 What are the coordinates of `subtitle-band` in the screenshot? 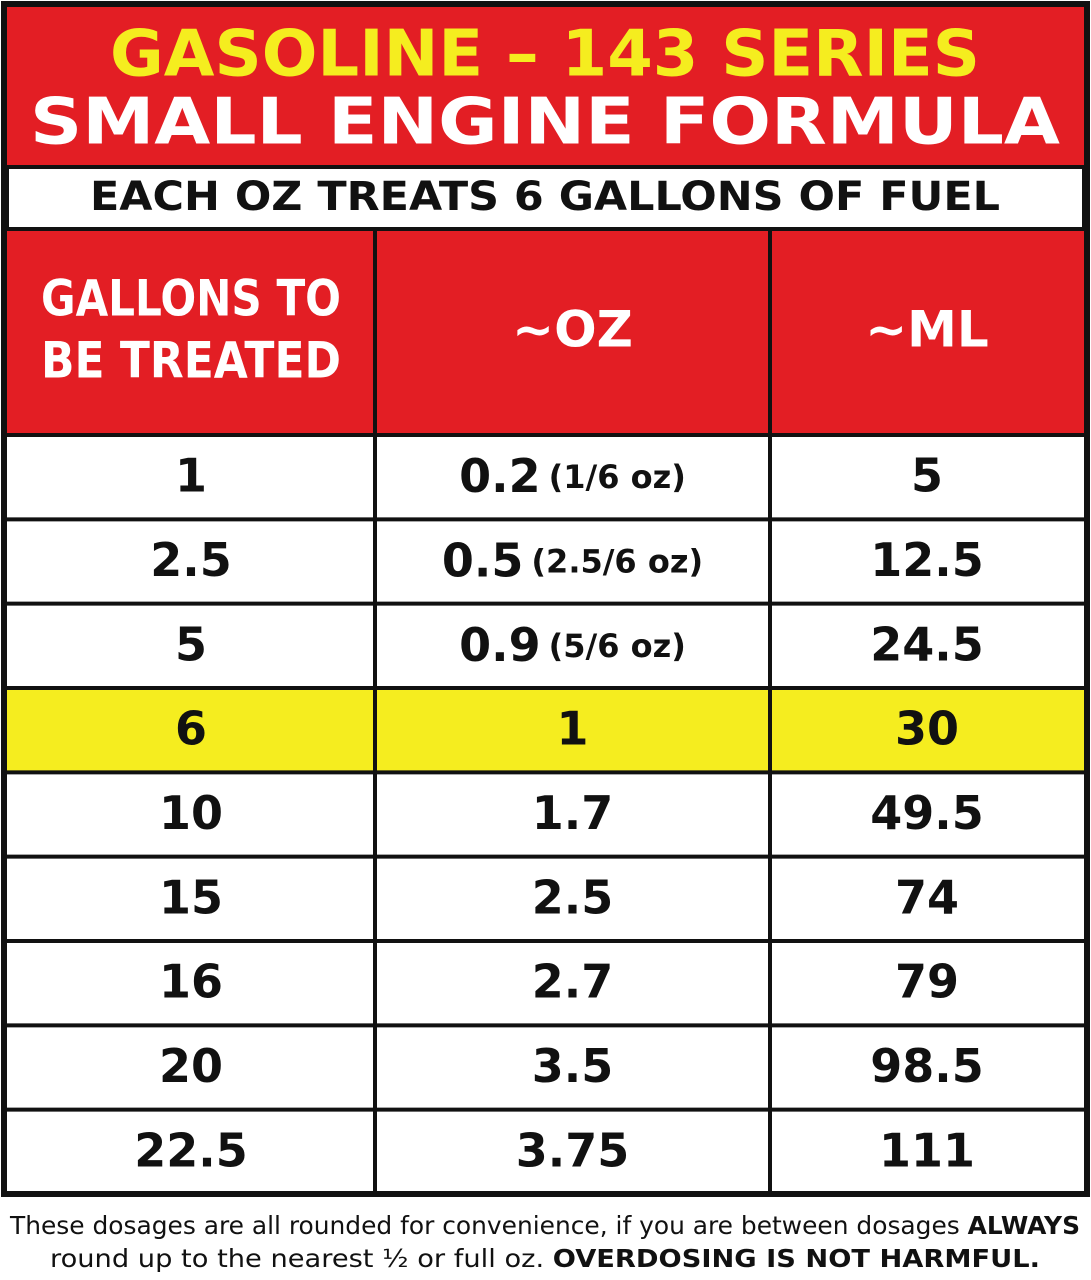 It's located at (545, 198).